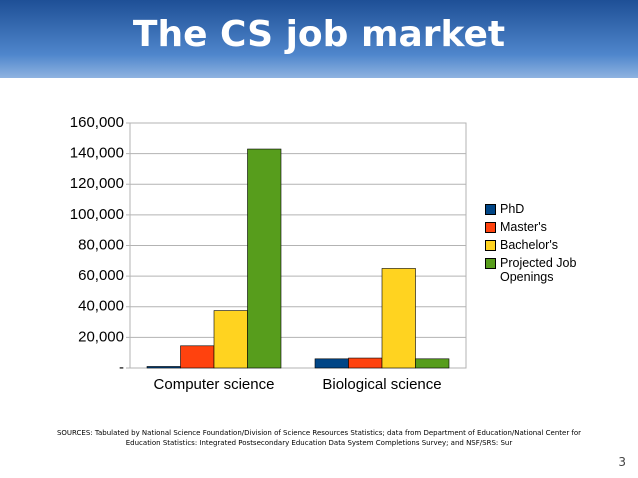  What do you see at coordinates (101, 244) in the screenshot?
I see `y-tick-label: 80,000` at bounding box center [101, 244].